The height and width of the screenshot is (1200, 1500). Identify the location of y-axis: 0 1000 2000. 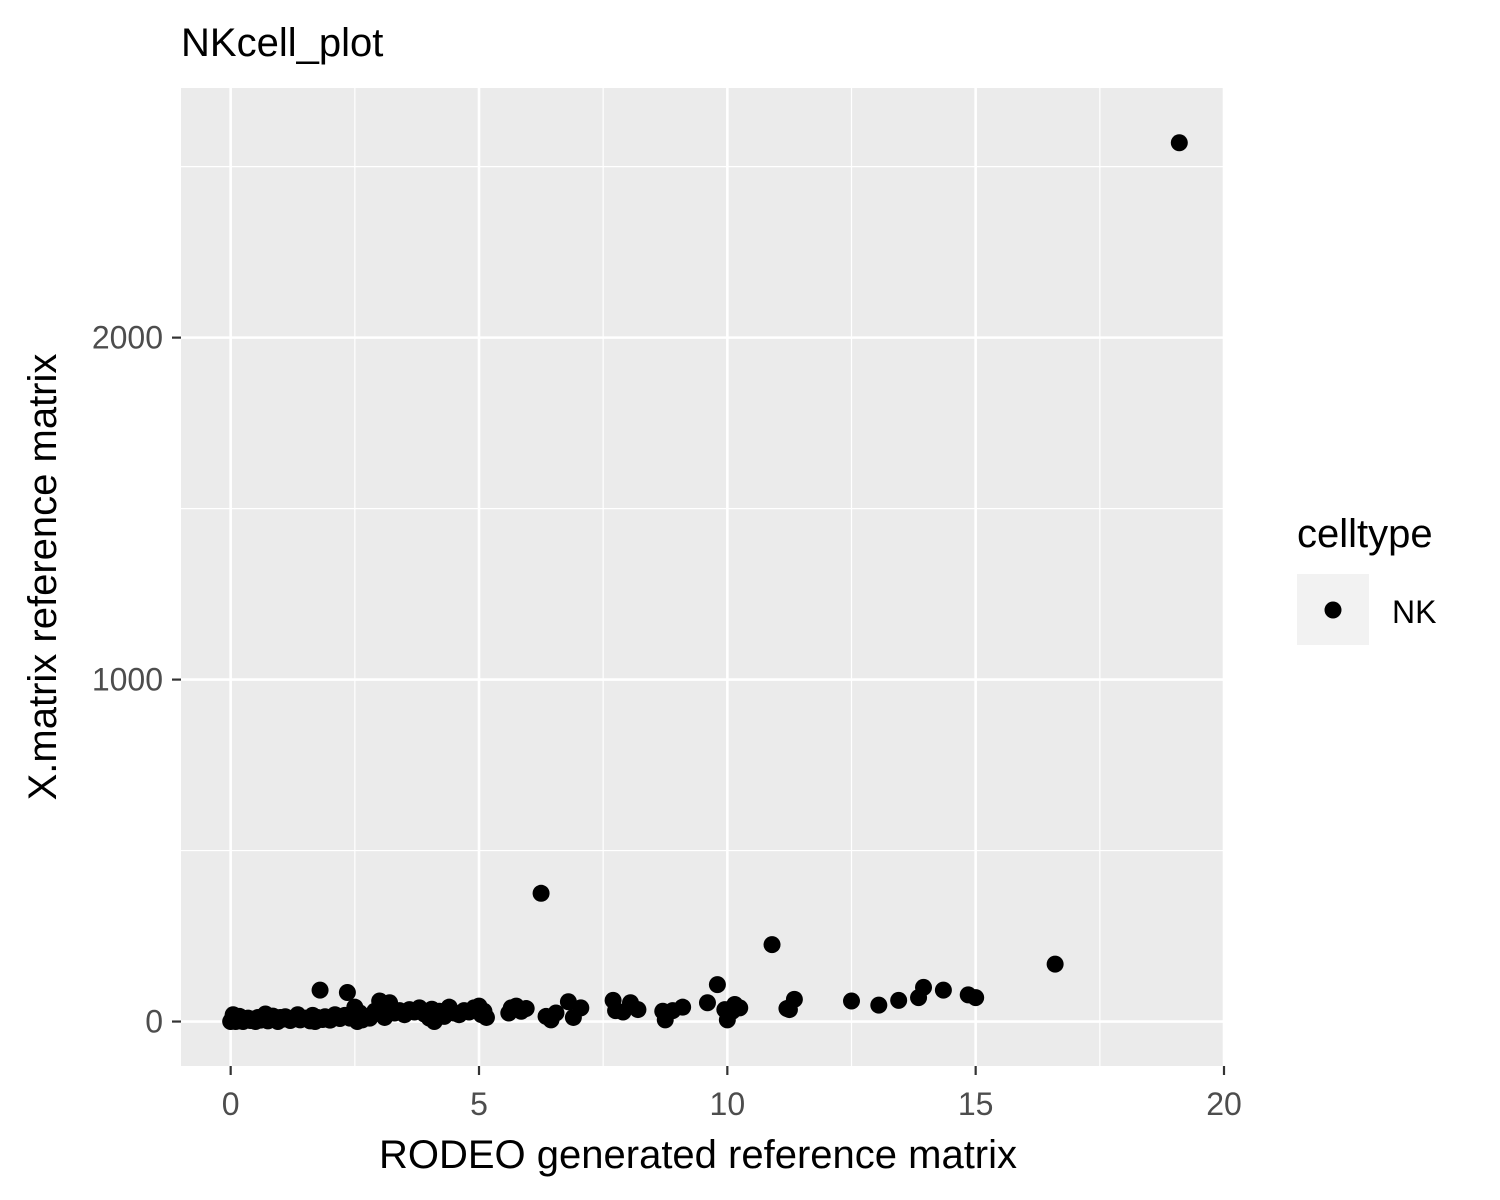
(136, 680).